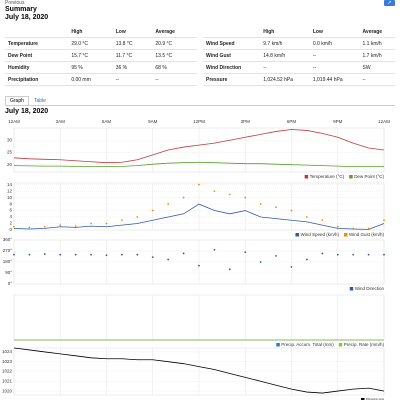 The image size is (400, 400). What do you see at coordinates (101, 55) in the screenshot?
I see `table-row: Dew Point 15.7 °C 11.7 °C 13.5 °C` at bounding box center [101, 55].